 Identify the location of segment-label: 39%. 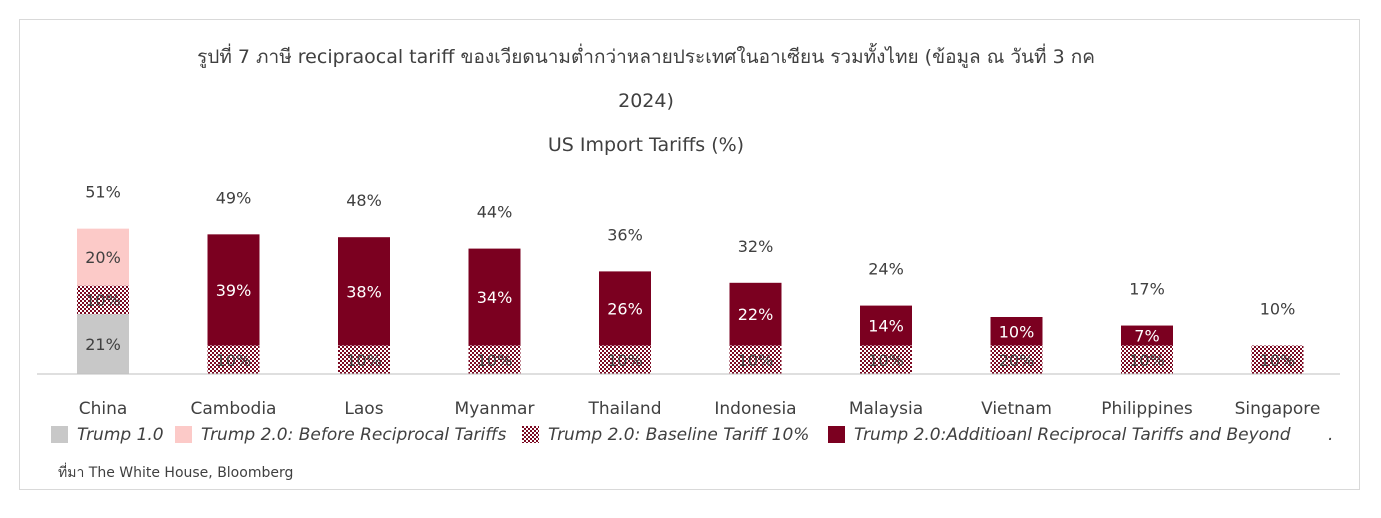
(234, 290).